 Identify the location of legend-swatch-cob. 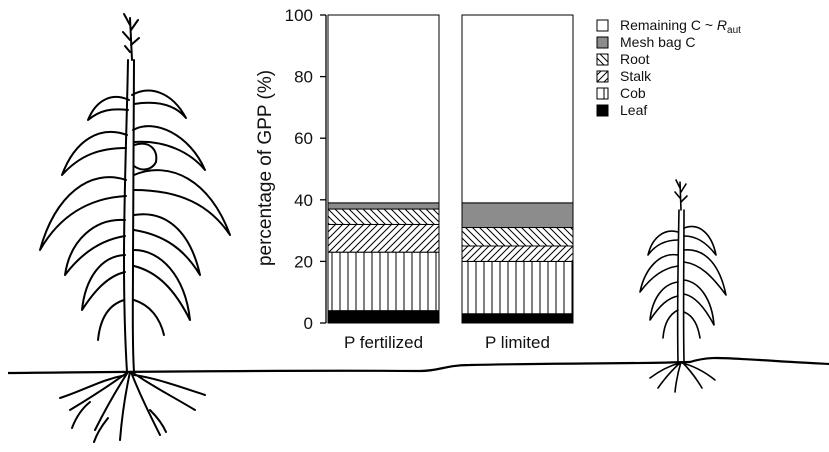
(602, 93).